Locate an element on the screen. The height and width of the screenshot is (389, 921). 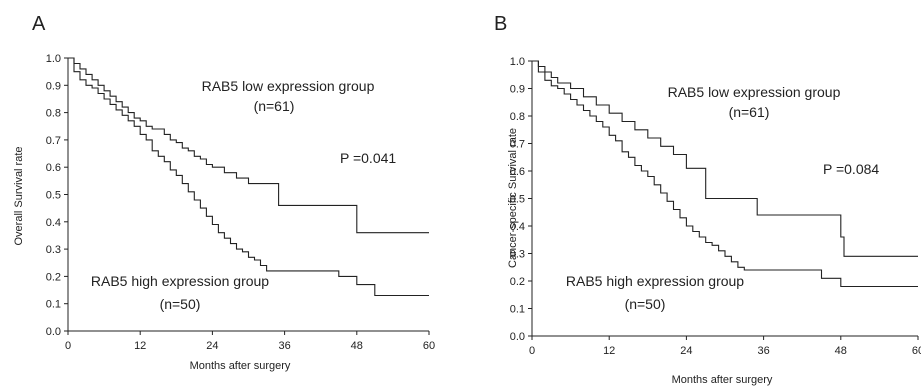
panel-b-x-tick-label: 48 is located at coordinates (841, 351).